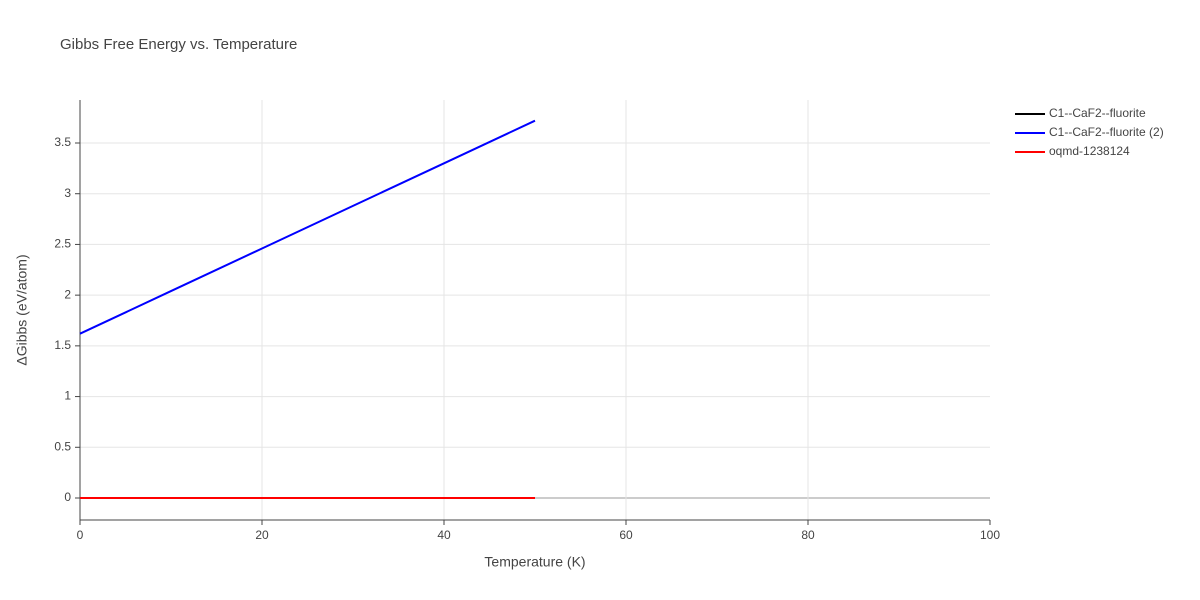 This screenshot has width=1200, height=600. What do you see at coordinates (80, 535) in the screenshot?
I see `x-tick-label: 0` at bounding box center [80, 535].